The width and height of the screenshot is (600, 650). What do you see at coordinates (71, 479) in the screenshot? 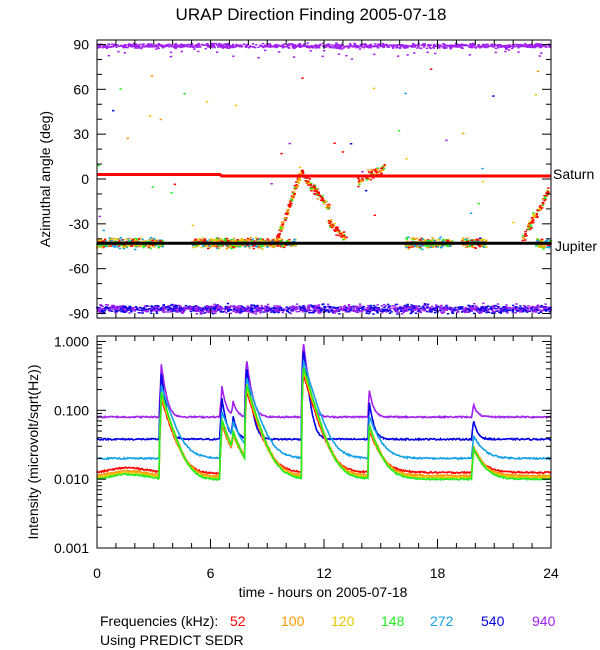
I see `y-tick-label: 0.010` at bounding box center [71, 479].